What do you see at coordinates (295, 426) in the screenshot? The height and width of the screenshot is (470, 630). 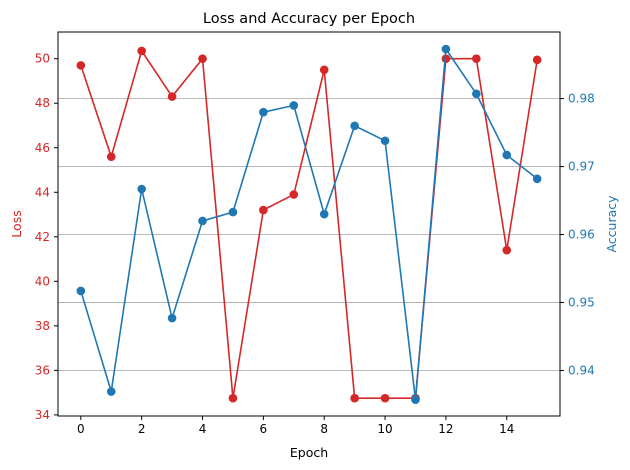 I see `x-axis-ticks: 0 2 4 6 8 10 12 14` at bounding box center [295, 426].